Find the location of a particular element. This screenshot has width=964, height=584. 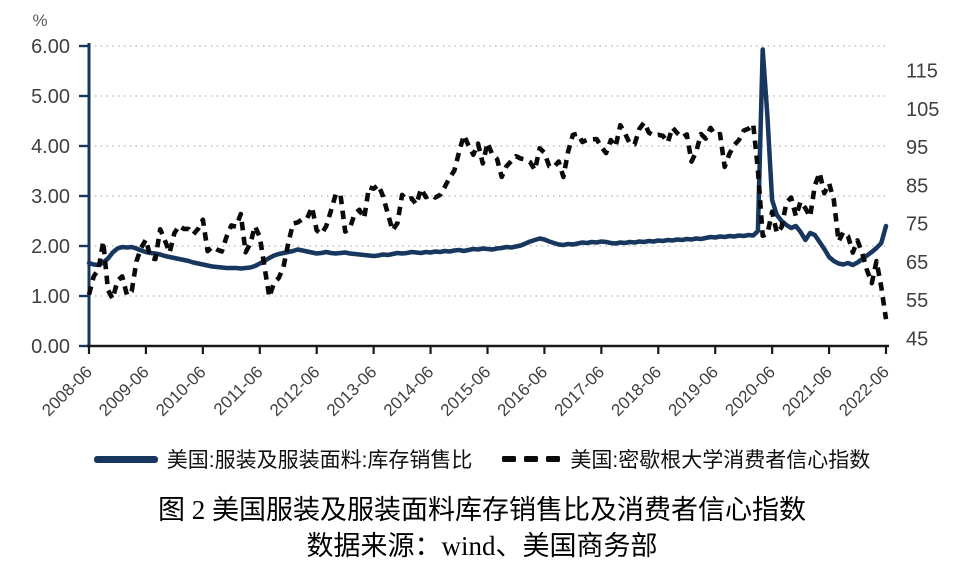

right-axis-tick-label: 105 is located at coordinates (922, 110).